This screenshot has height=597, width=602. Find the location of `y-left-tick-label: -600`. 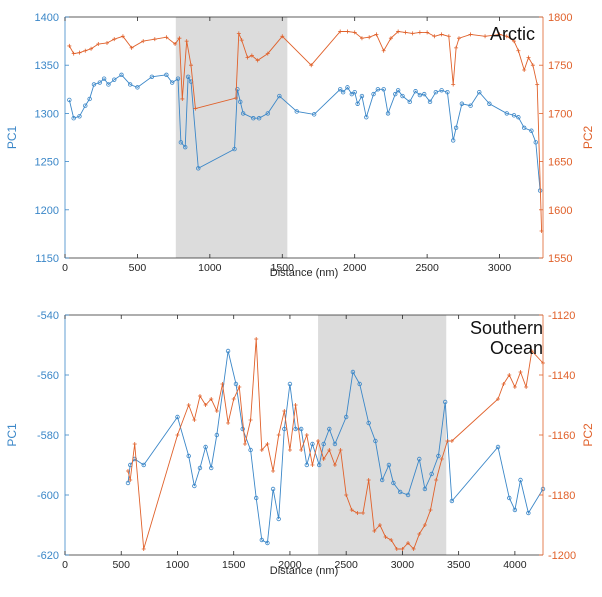

y-left-tick-label: -600 is located at coordinates (48, 496).